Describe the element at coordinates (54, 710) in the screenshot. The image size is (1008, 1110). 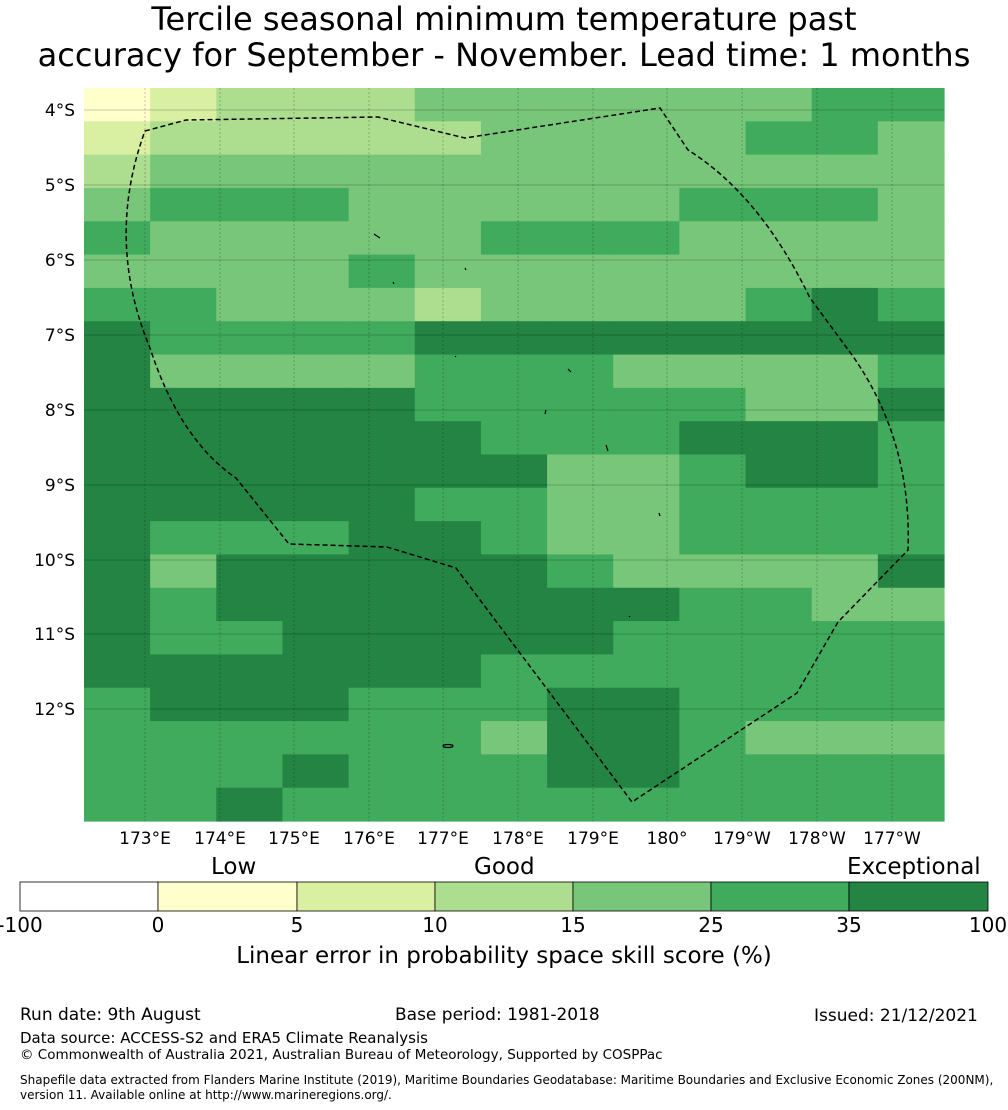
I see `latitude-label: 12°S` at that location.